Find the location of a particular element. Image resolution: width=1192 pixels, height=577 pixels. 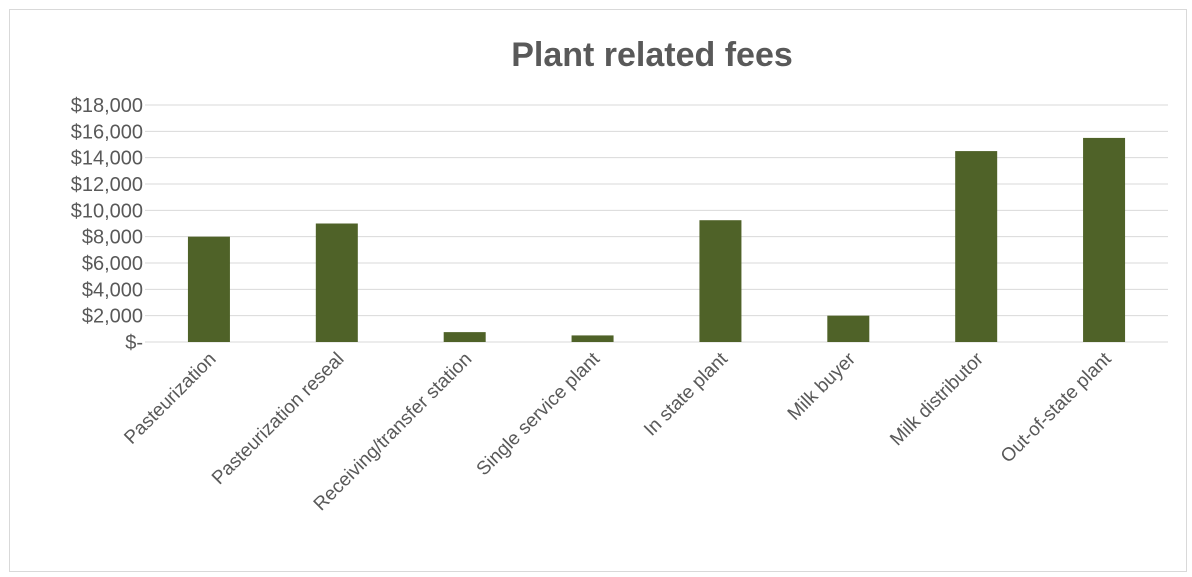

y-tick-label: $4,000 is located at coordinates (112, 290).